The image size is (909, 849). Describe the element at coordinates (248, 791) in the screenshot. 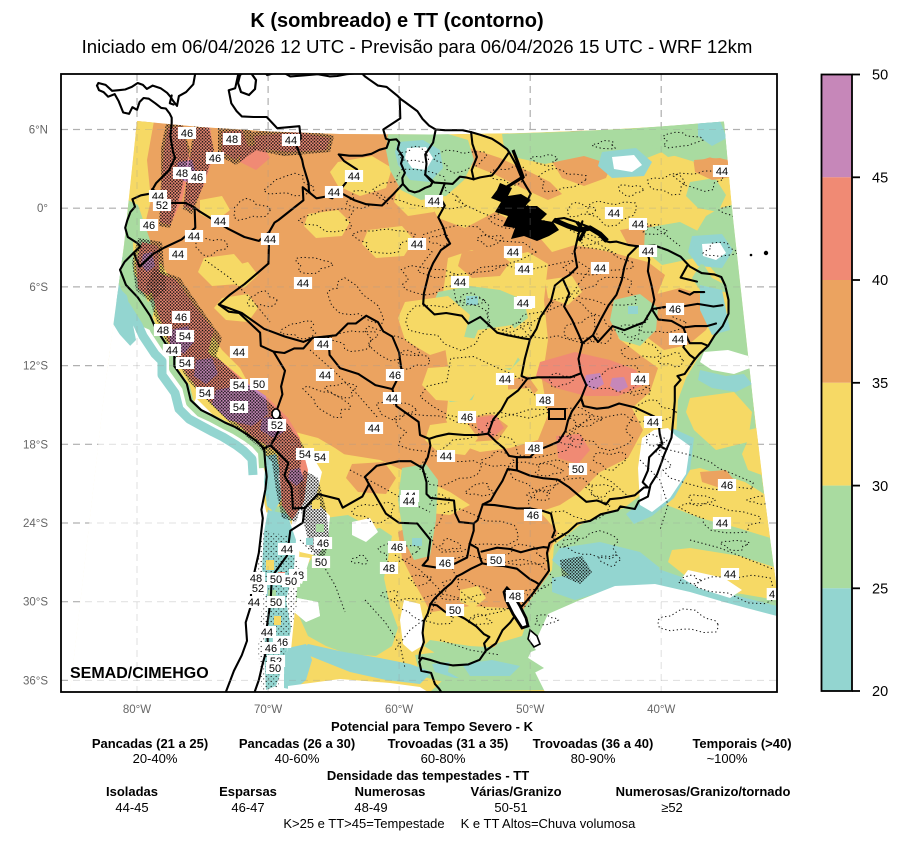

I see `svg-text: Esparsas` at that location.